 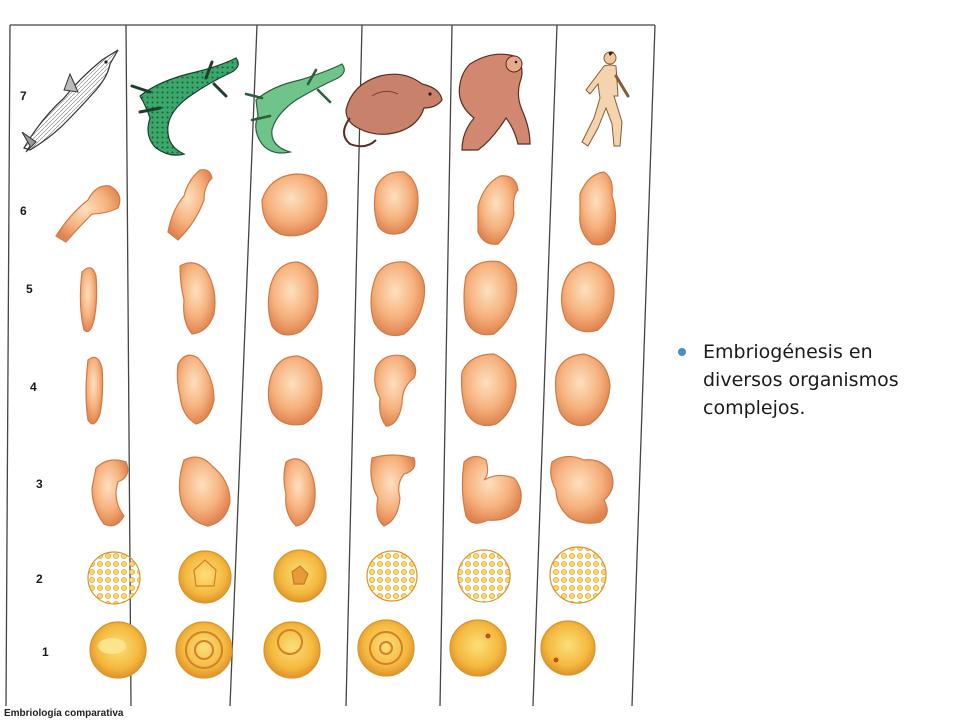 What do you see at coordinates (29, 289) in the screenshot?
I see `stage-label-5: 5` at bounding box center [29, 289].